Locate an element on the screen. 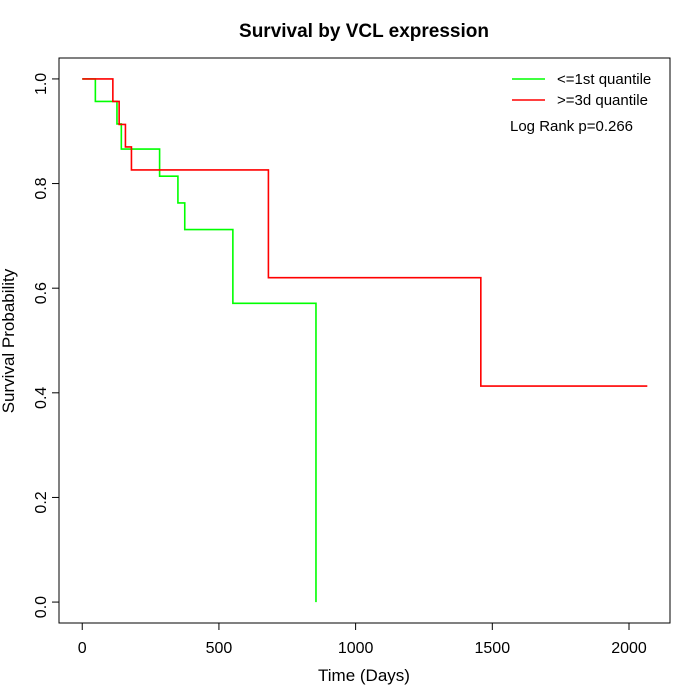  log-rank-annotation: Log Rank p=0.266 is located at coordinates (571, 126).